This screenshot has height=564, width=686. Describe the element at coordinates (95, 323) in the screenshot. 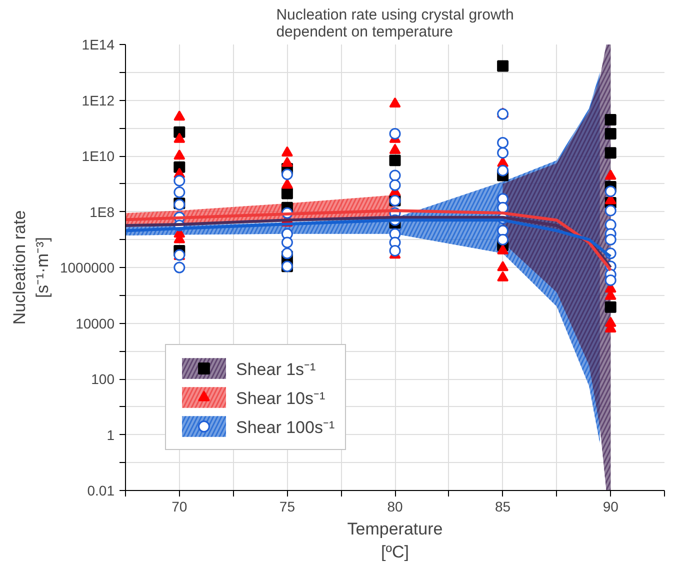

I see `y-tick-label: 10000` at that location.